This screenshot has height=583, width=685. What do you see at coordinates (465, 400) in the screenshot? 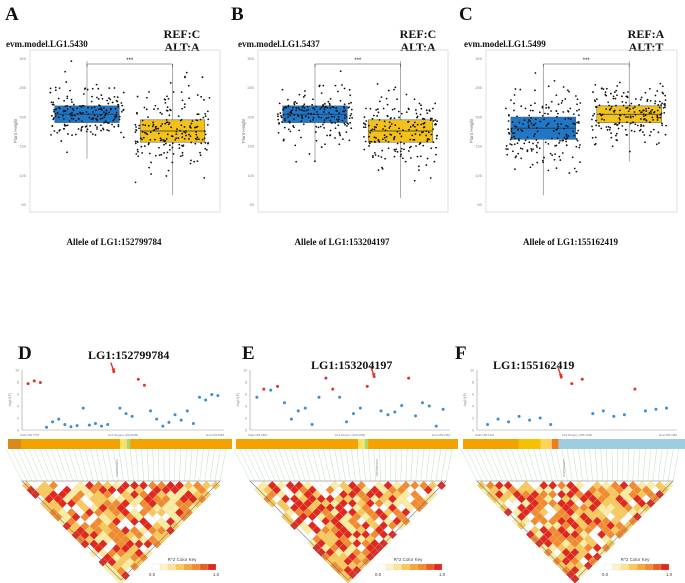
I see `y-axis-label: -log10(P)` at bounding box center [465, 400].